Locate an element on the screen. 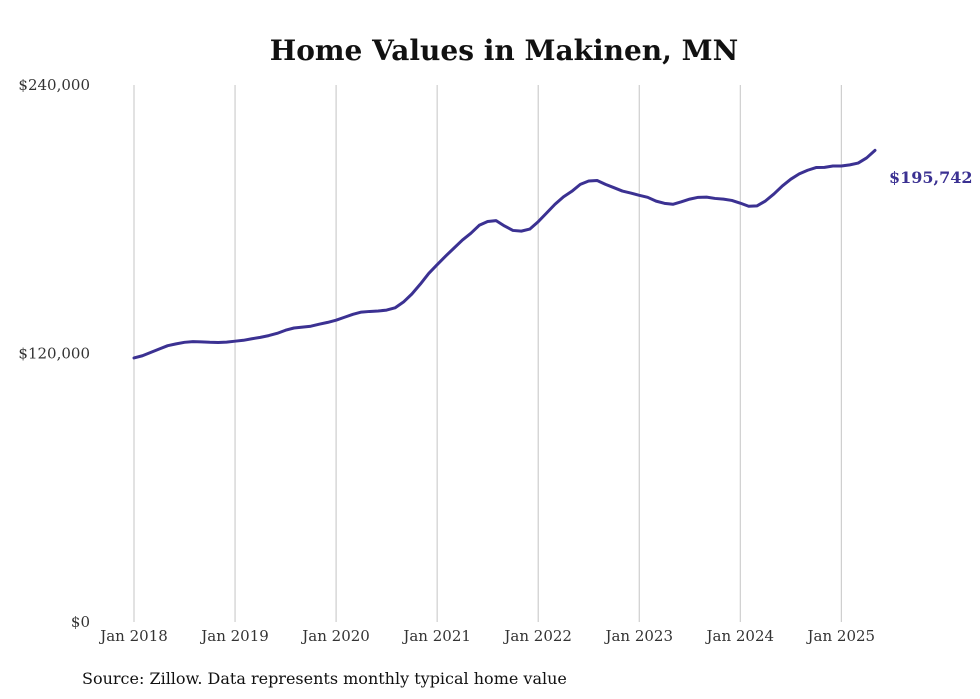 Image resolution: width=980 pixels, height=699 pixels. y-tick-label: $120,000 is located at coordinates (54, 354).